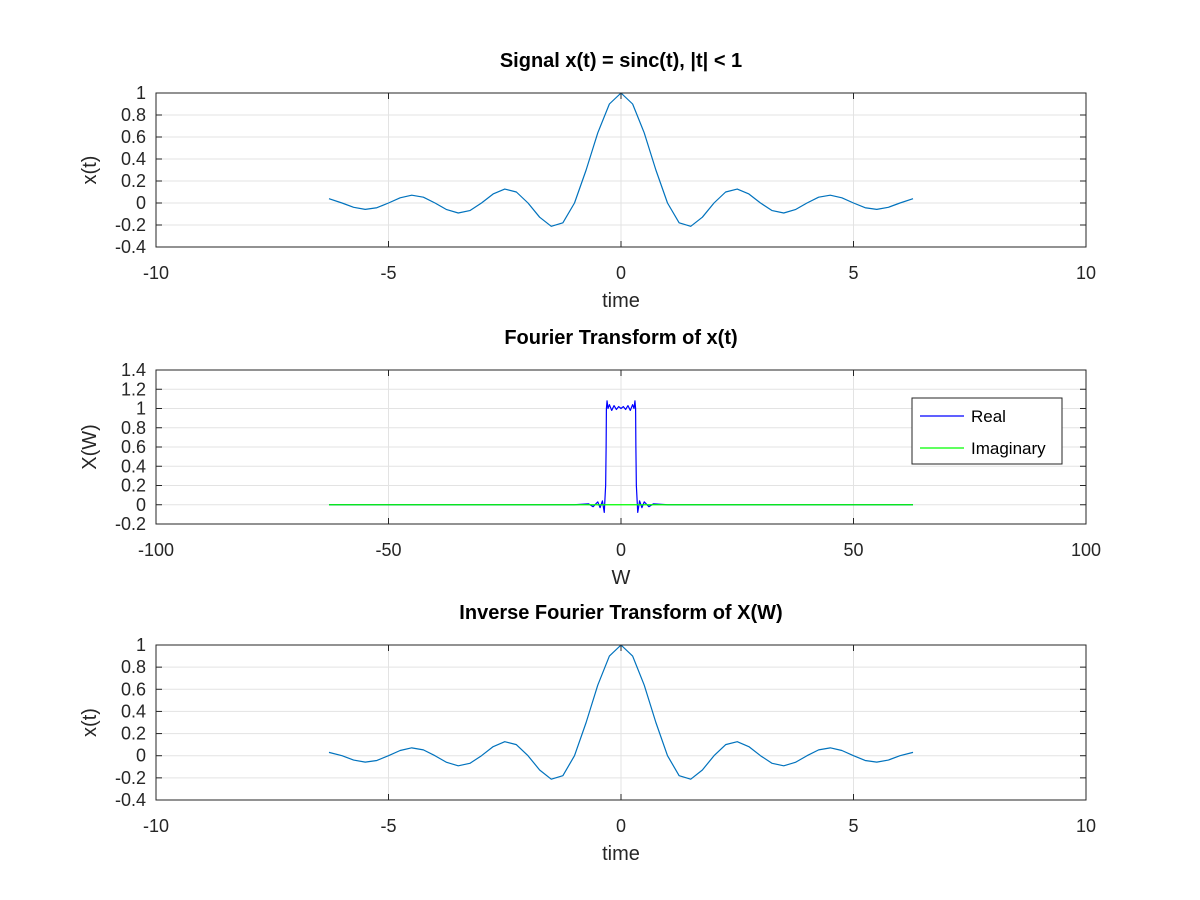  I want to click on x-axis-label: W, so click(621, 578).